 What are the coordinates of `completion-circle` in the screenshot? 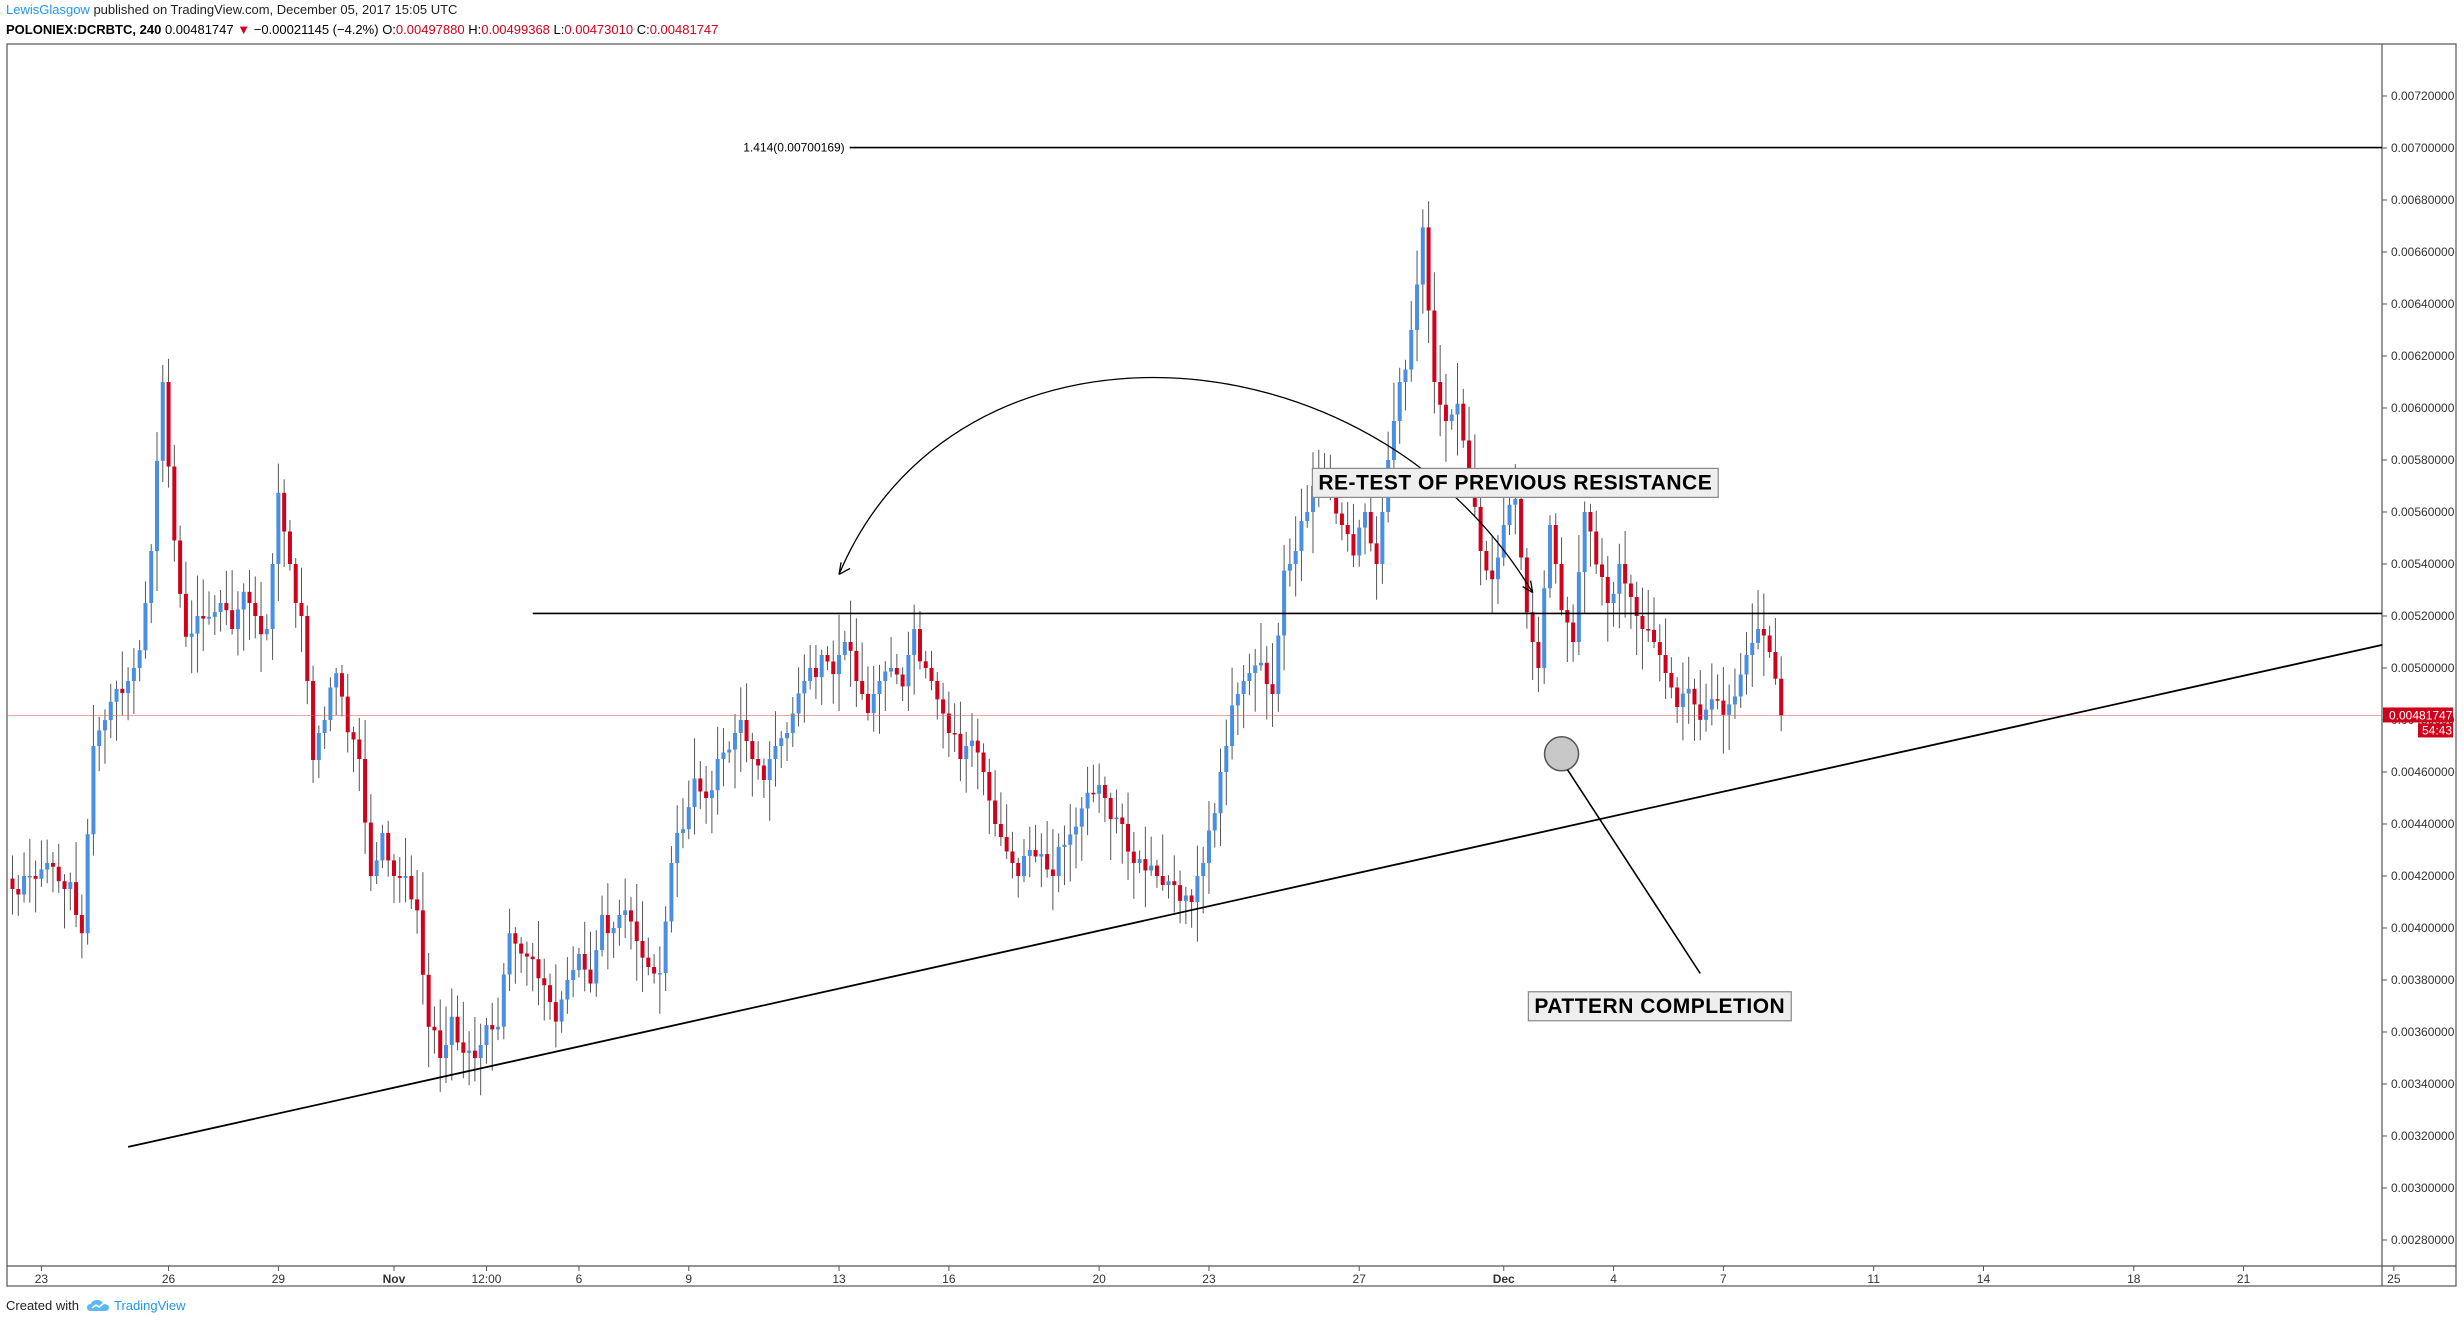 It's located at (1561, 754).